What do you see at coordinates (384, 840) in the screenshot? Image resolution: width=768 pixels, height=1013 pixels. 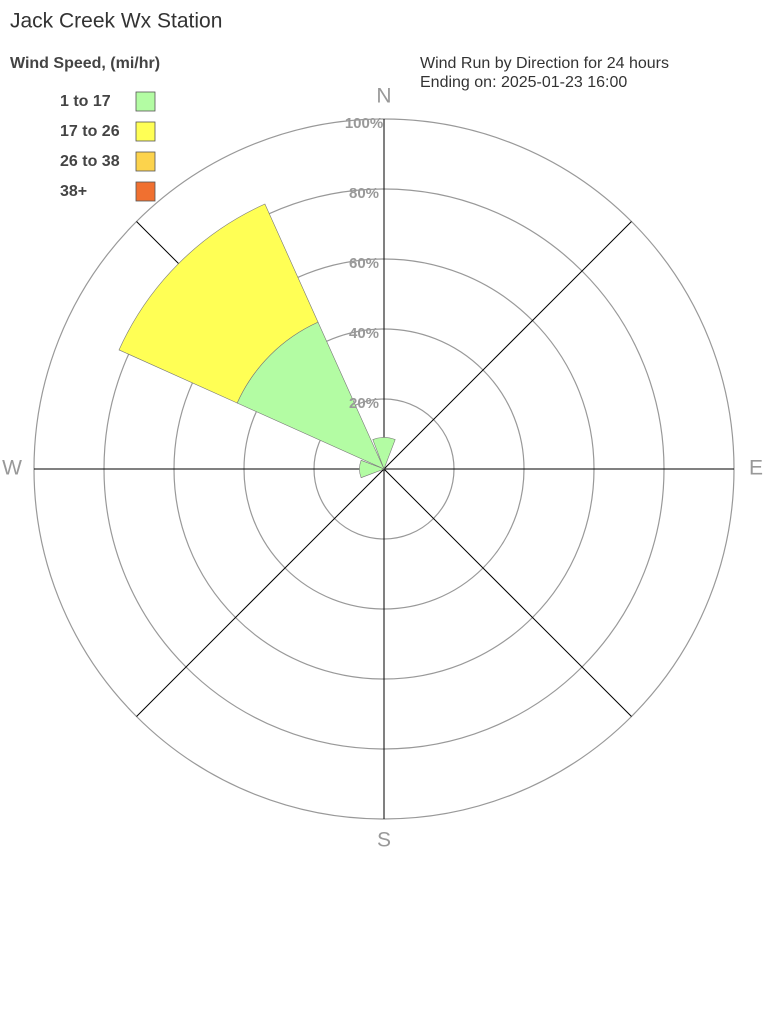 I see `direction-label: S` at bounding box center [384, 840].